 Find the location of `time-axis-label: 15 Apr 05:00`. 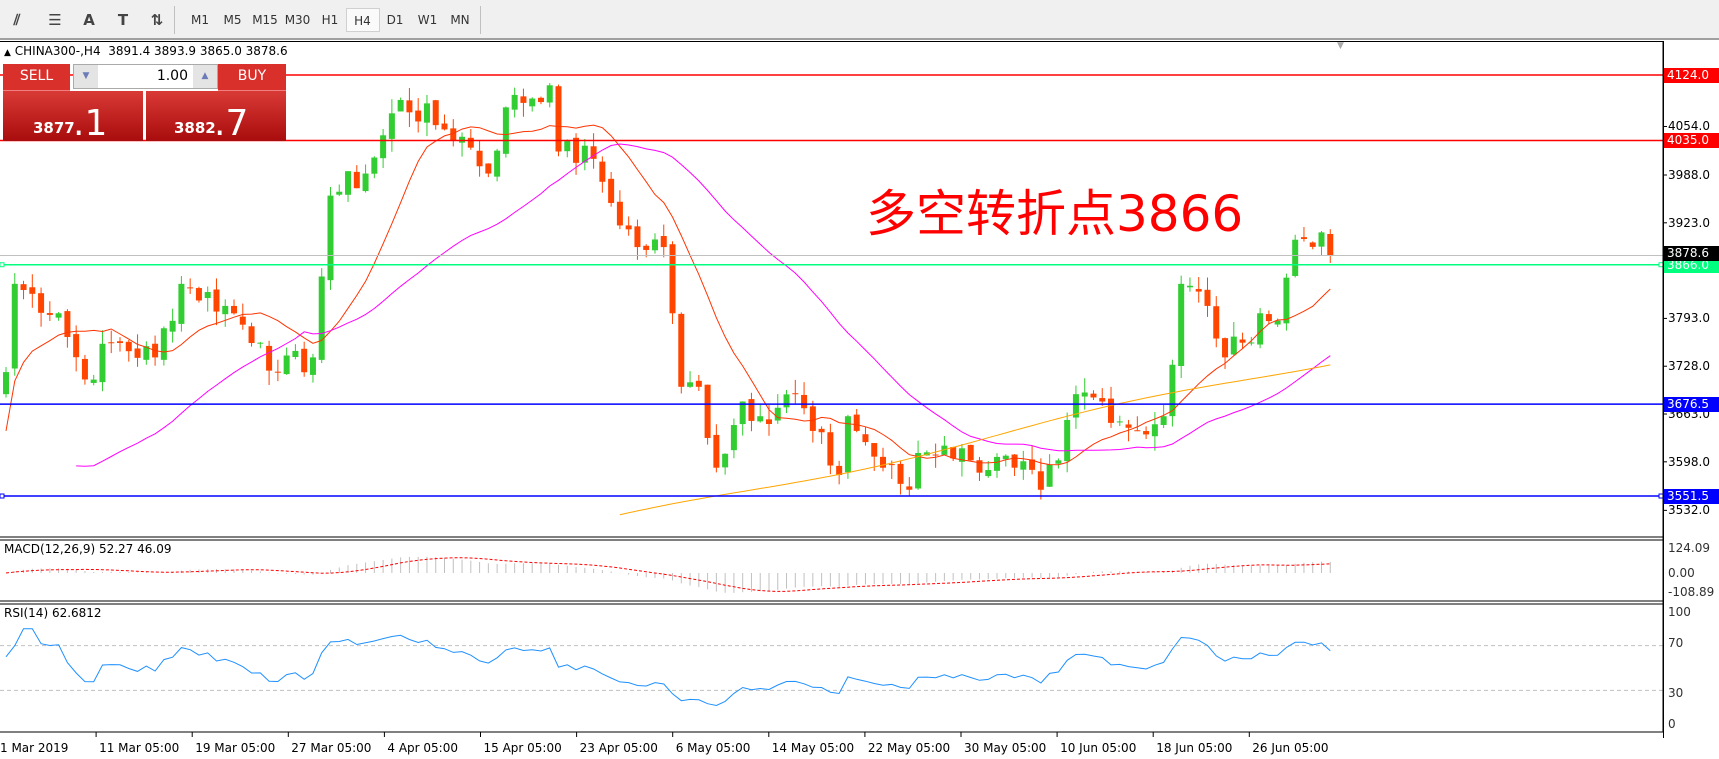

time-axis-label: 15 Apr 05:00 is located at coordinates (522, 748).